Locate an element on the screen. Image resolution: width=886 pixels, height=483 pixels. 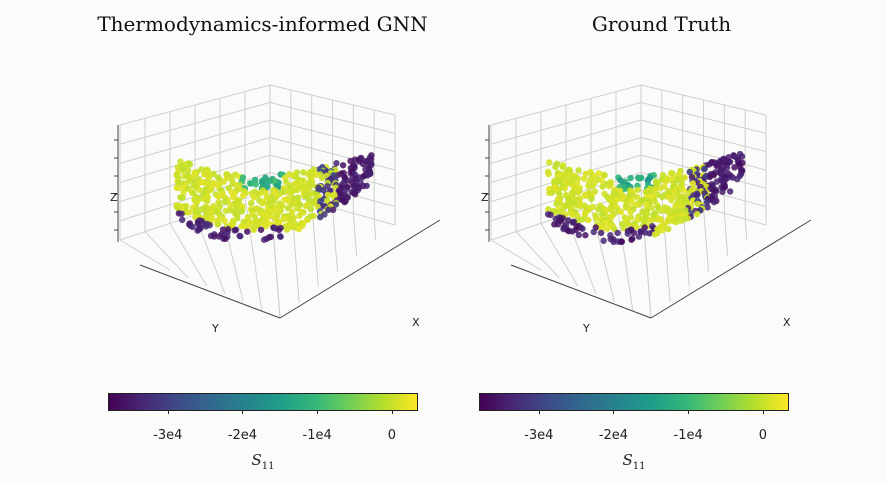
colorbar-label: S11 is located at coordinates (634, 461).